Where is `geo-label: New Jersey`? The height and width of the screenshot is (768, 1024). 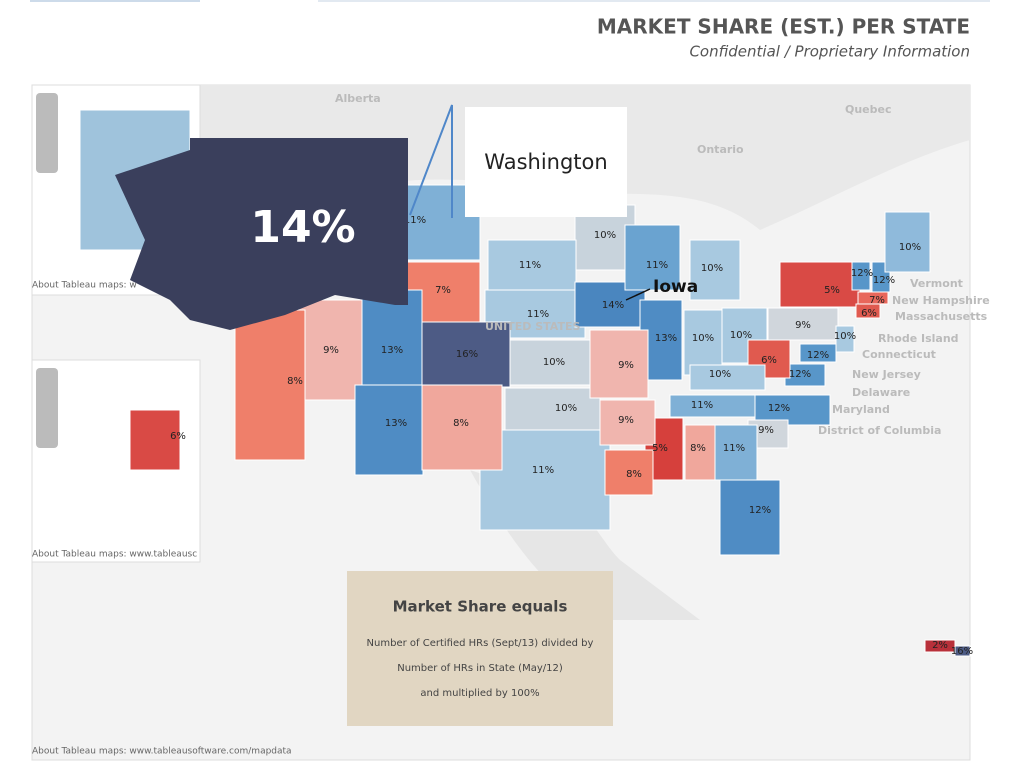
geo-label: New Jersey is located at coordinates (886, 374).